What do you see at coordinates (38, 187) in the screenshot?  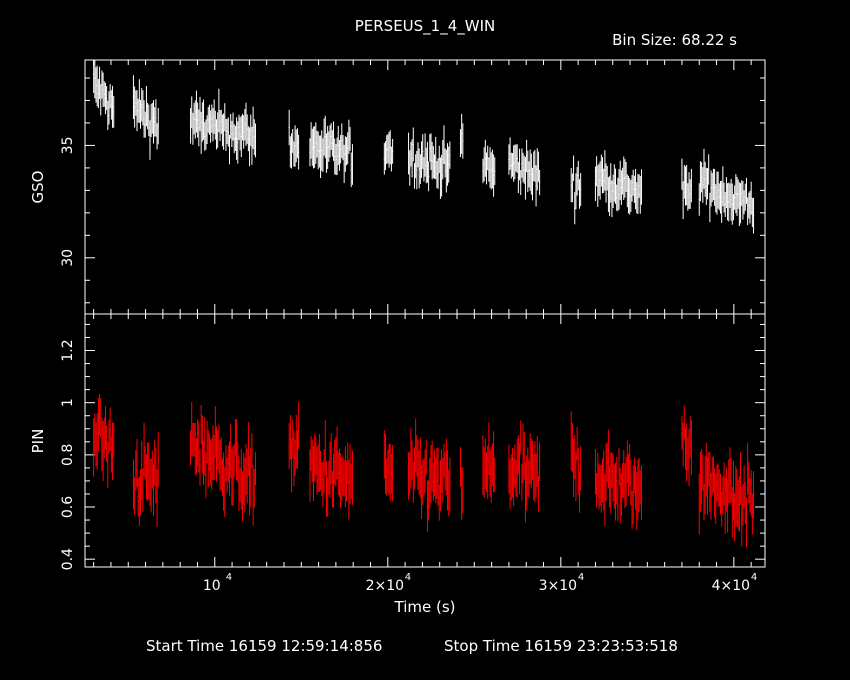 I see `y-axis-label: GSO` at bounding box center [38, 187].